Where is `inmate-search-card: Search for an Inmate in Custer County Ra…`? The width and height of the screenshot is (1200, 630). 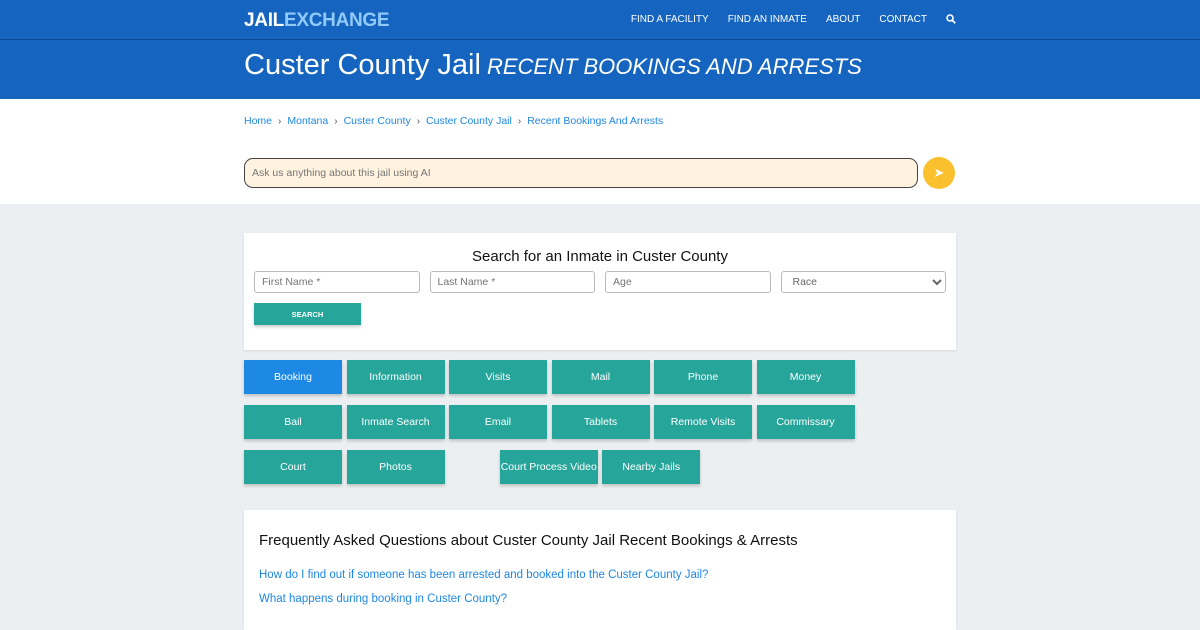
inmate-search-card: Search for an Inmate in Custer County Ra… is located at coordinates (600, 291).